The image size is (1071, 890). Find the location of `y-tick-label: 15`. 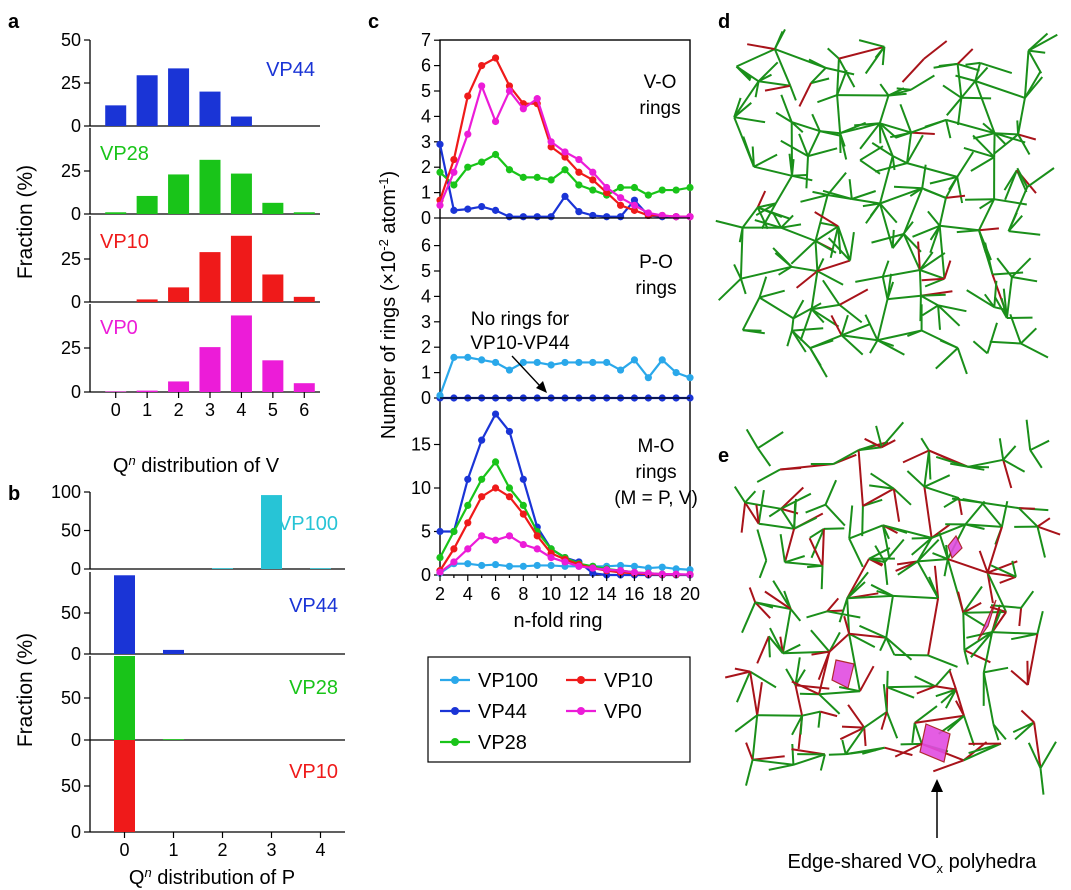

y-tick-label: 15 is located at coordinates (421, 445).